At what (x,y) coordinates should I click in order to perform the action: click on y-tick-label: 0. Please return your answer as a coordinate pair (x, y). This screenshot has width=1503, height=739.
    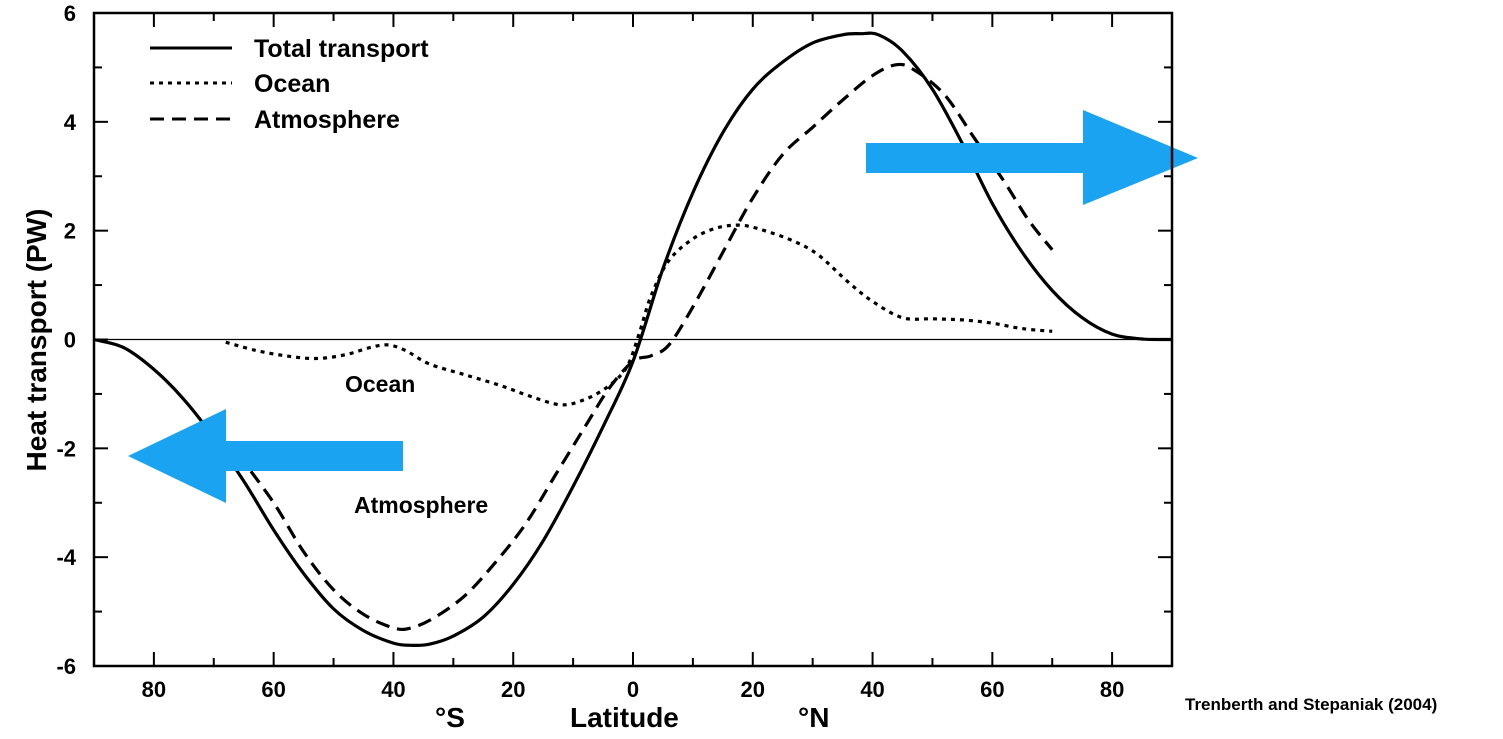
    Looking at the image, I should click on (70, 340).